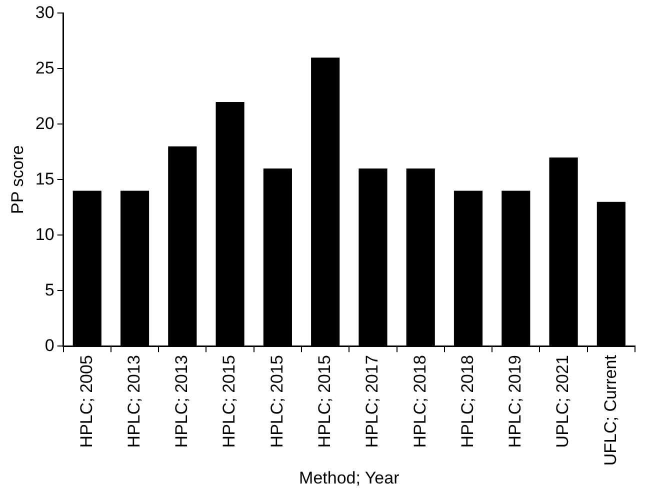  What do you see at coordinates (44, 178) in the screenshot?
I see `y-tick-label: 15` at bounding box center [44, 178].